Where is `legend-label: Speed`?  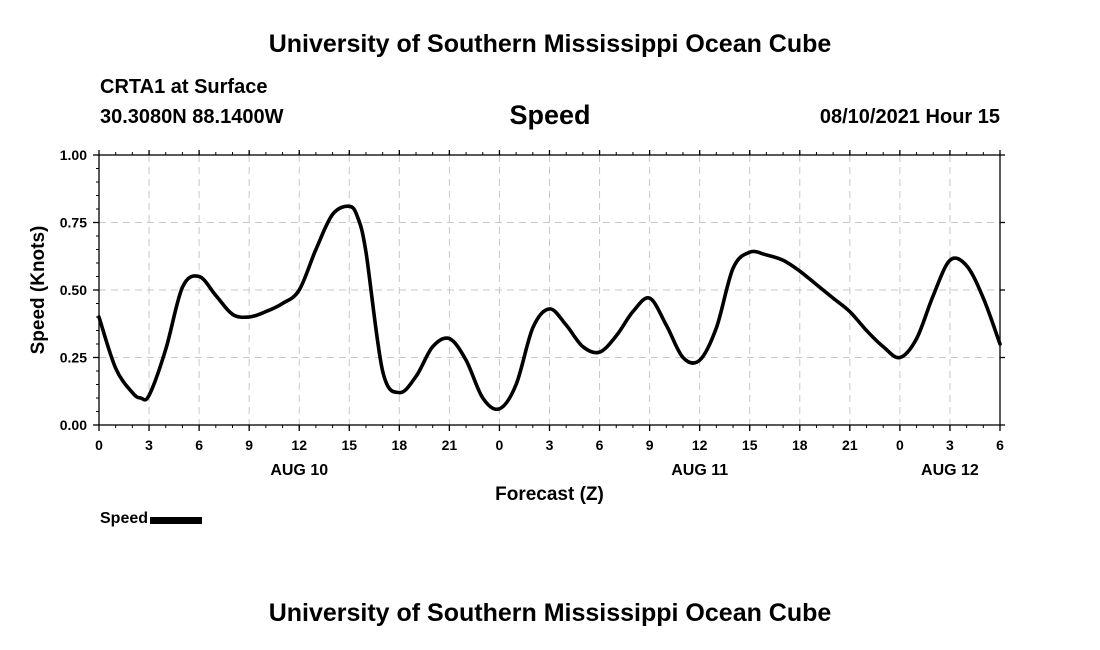 legend-label: Speed is located at coordinates (124, 518).